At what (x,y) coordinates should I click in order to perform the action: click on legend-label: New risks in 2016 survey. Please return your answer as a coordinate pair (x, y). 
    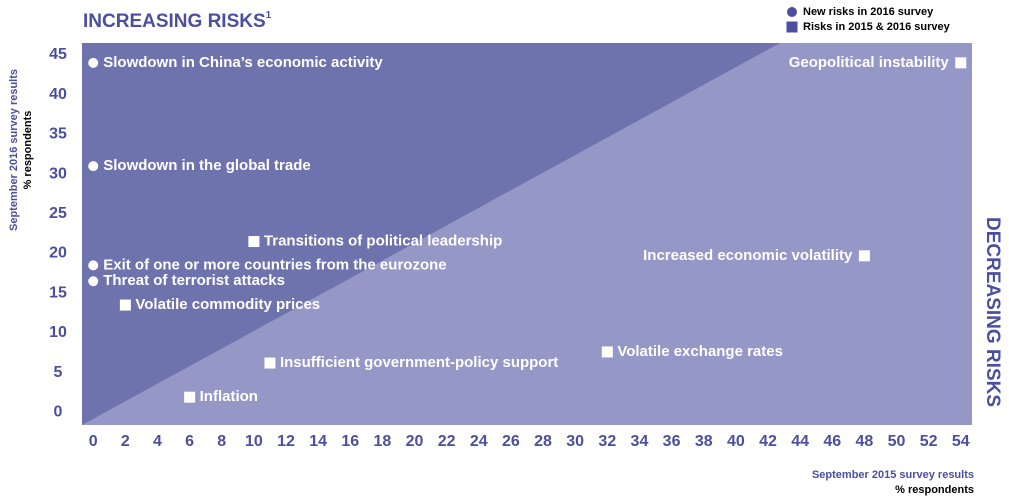
    Looking at the image, I should click on (868, 12).